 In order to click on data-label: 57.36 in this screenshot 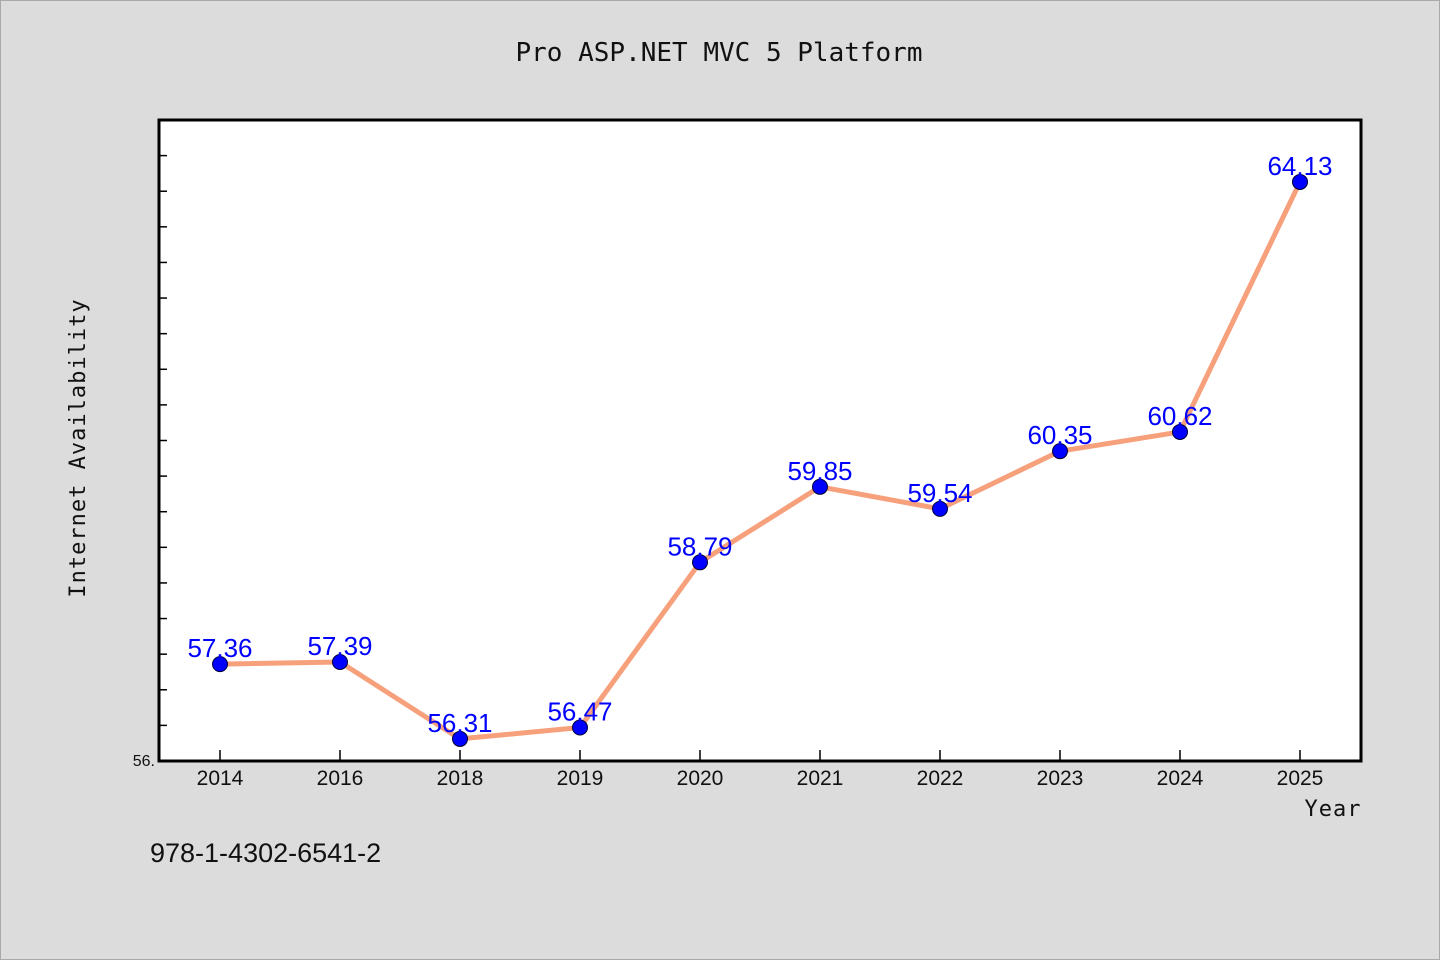, I will do `click(219, 648)`.